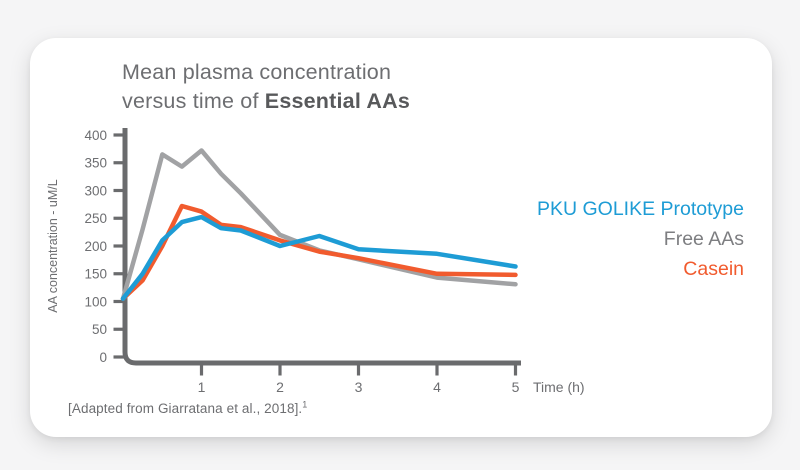 The height and width of the screenshot is (470, 800). Describe the element at coordinates (103, 357) in the screenshot. I see `y-axis-tick-label: 0` at that location.